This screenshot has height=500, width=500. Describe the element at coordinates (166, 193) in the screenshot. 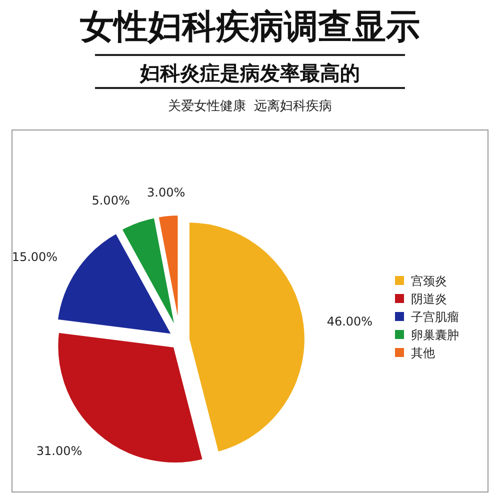

I see `data-label: 3.00%` at that location.